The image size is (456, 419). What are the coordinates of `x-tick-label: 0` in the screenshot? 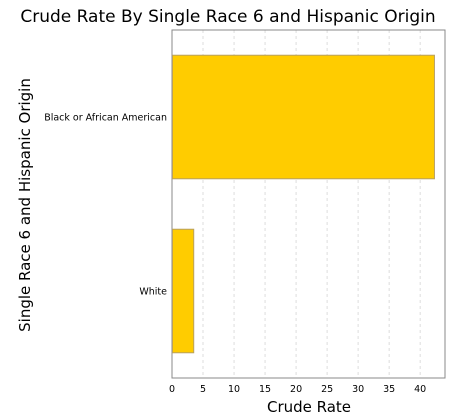 It's located at (172, 389).